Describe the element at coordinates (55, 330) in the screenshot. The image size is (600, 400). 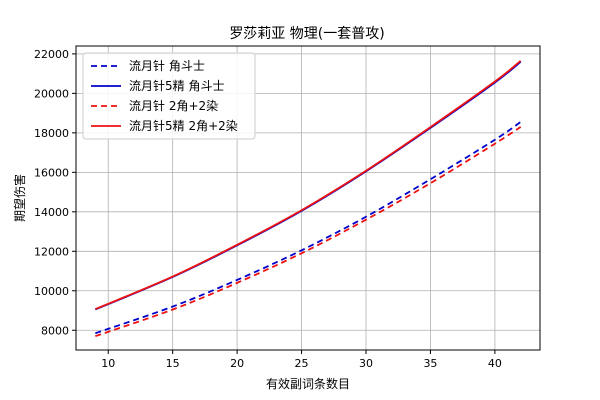
I see `y-tick-label: 8000` at that location.